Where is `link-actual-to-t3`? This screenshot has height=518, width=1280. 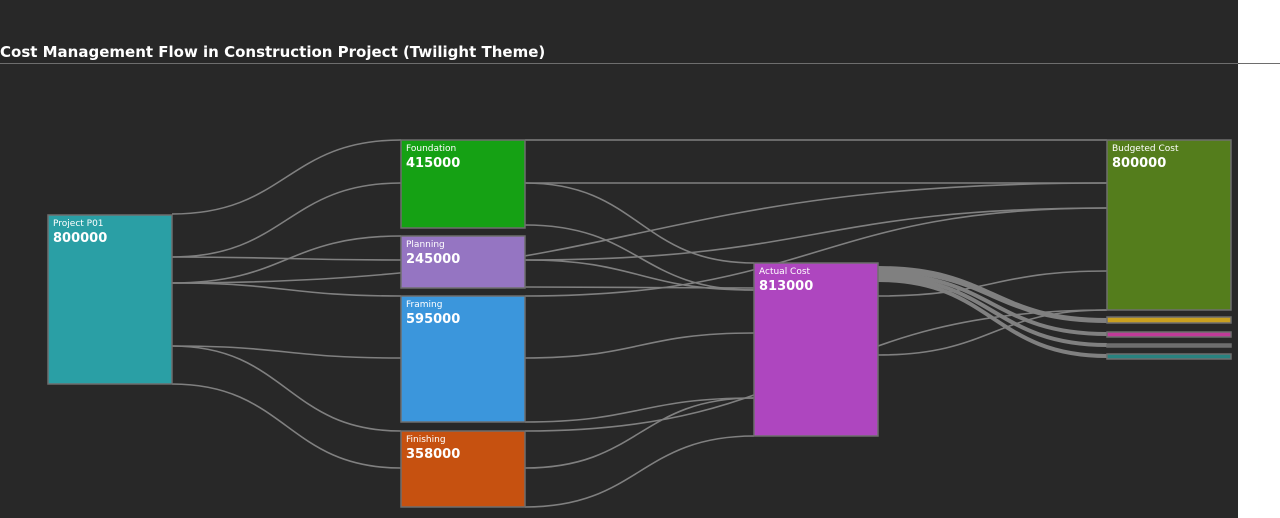 link-actual-to-t3 is located at coordinates (992, 311).